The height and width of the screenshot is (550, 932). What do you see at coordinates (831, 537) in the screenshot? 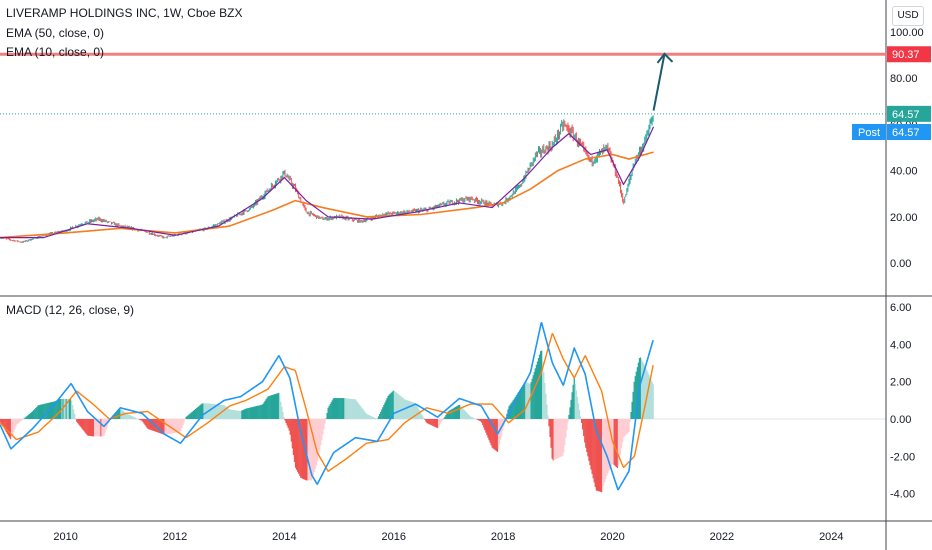
I see `time-axis-tick-7: 2024` at bounding box center [831, 537].